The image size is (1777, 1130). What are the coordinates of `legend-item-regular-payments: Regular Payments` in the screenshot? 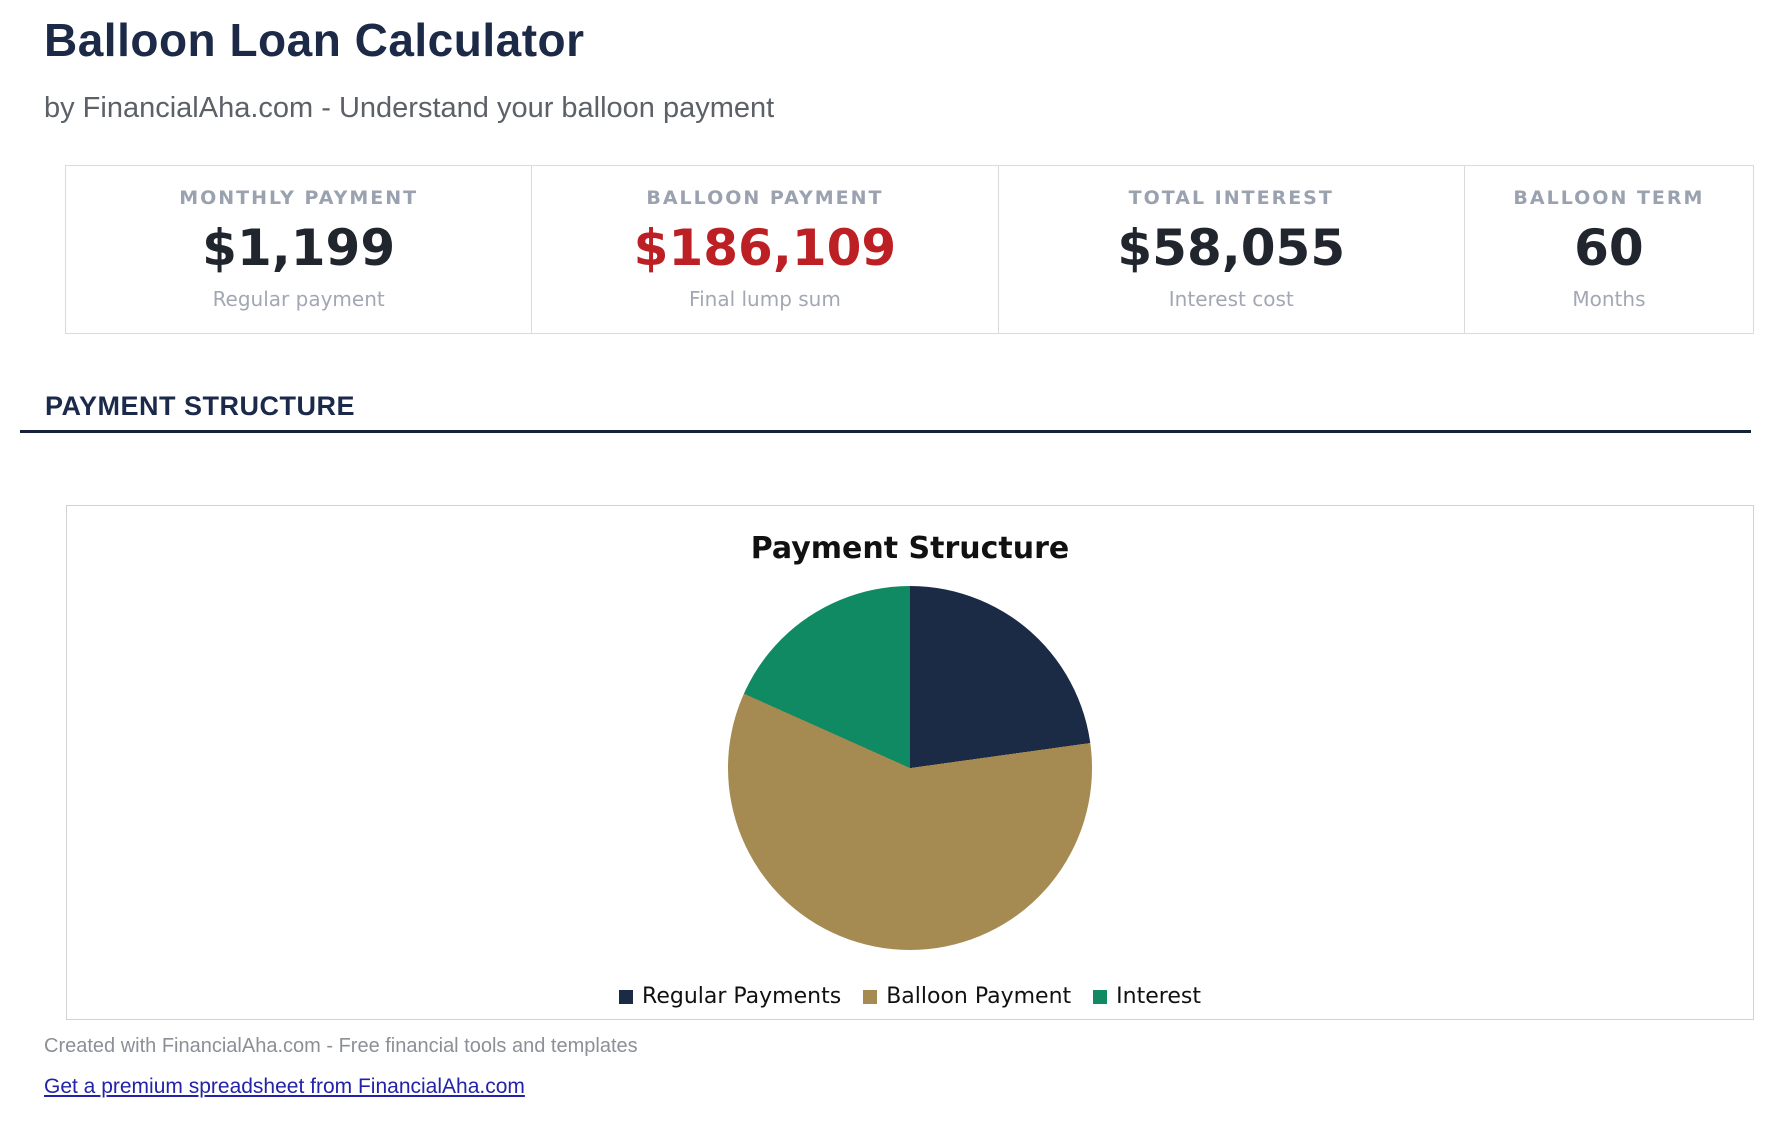 It's located at (730, 996).